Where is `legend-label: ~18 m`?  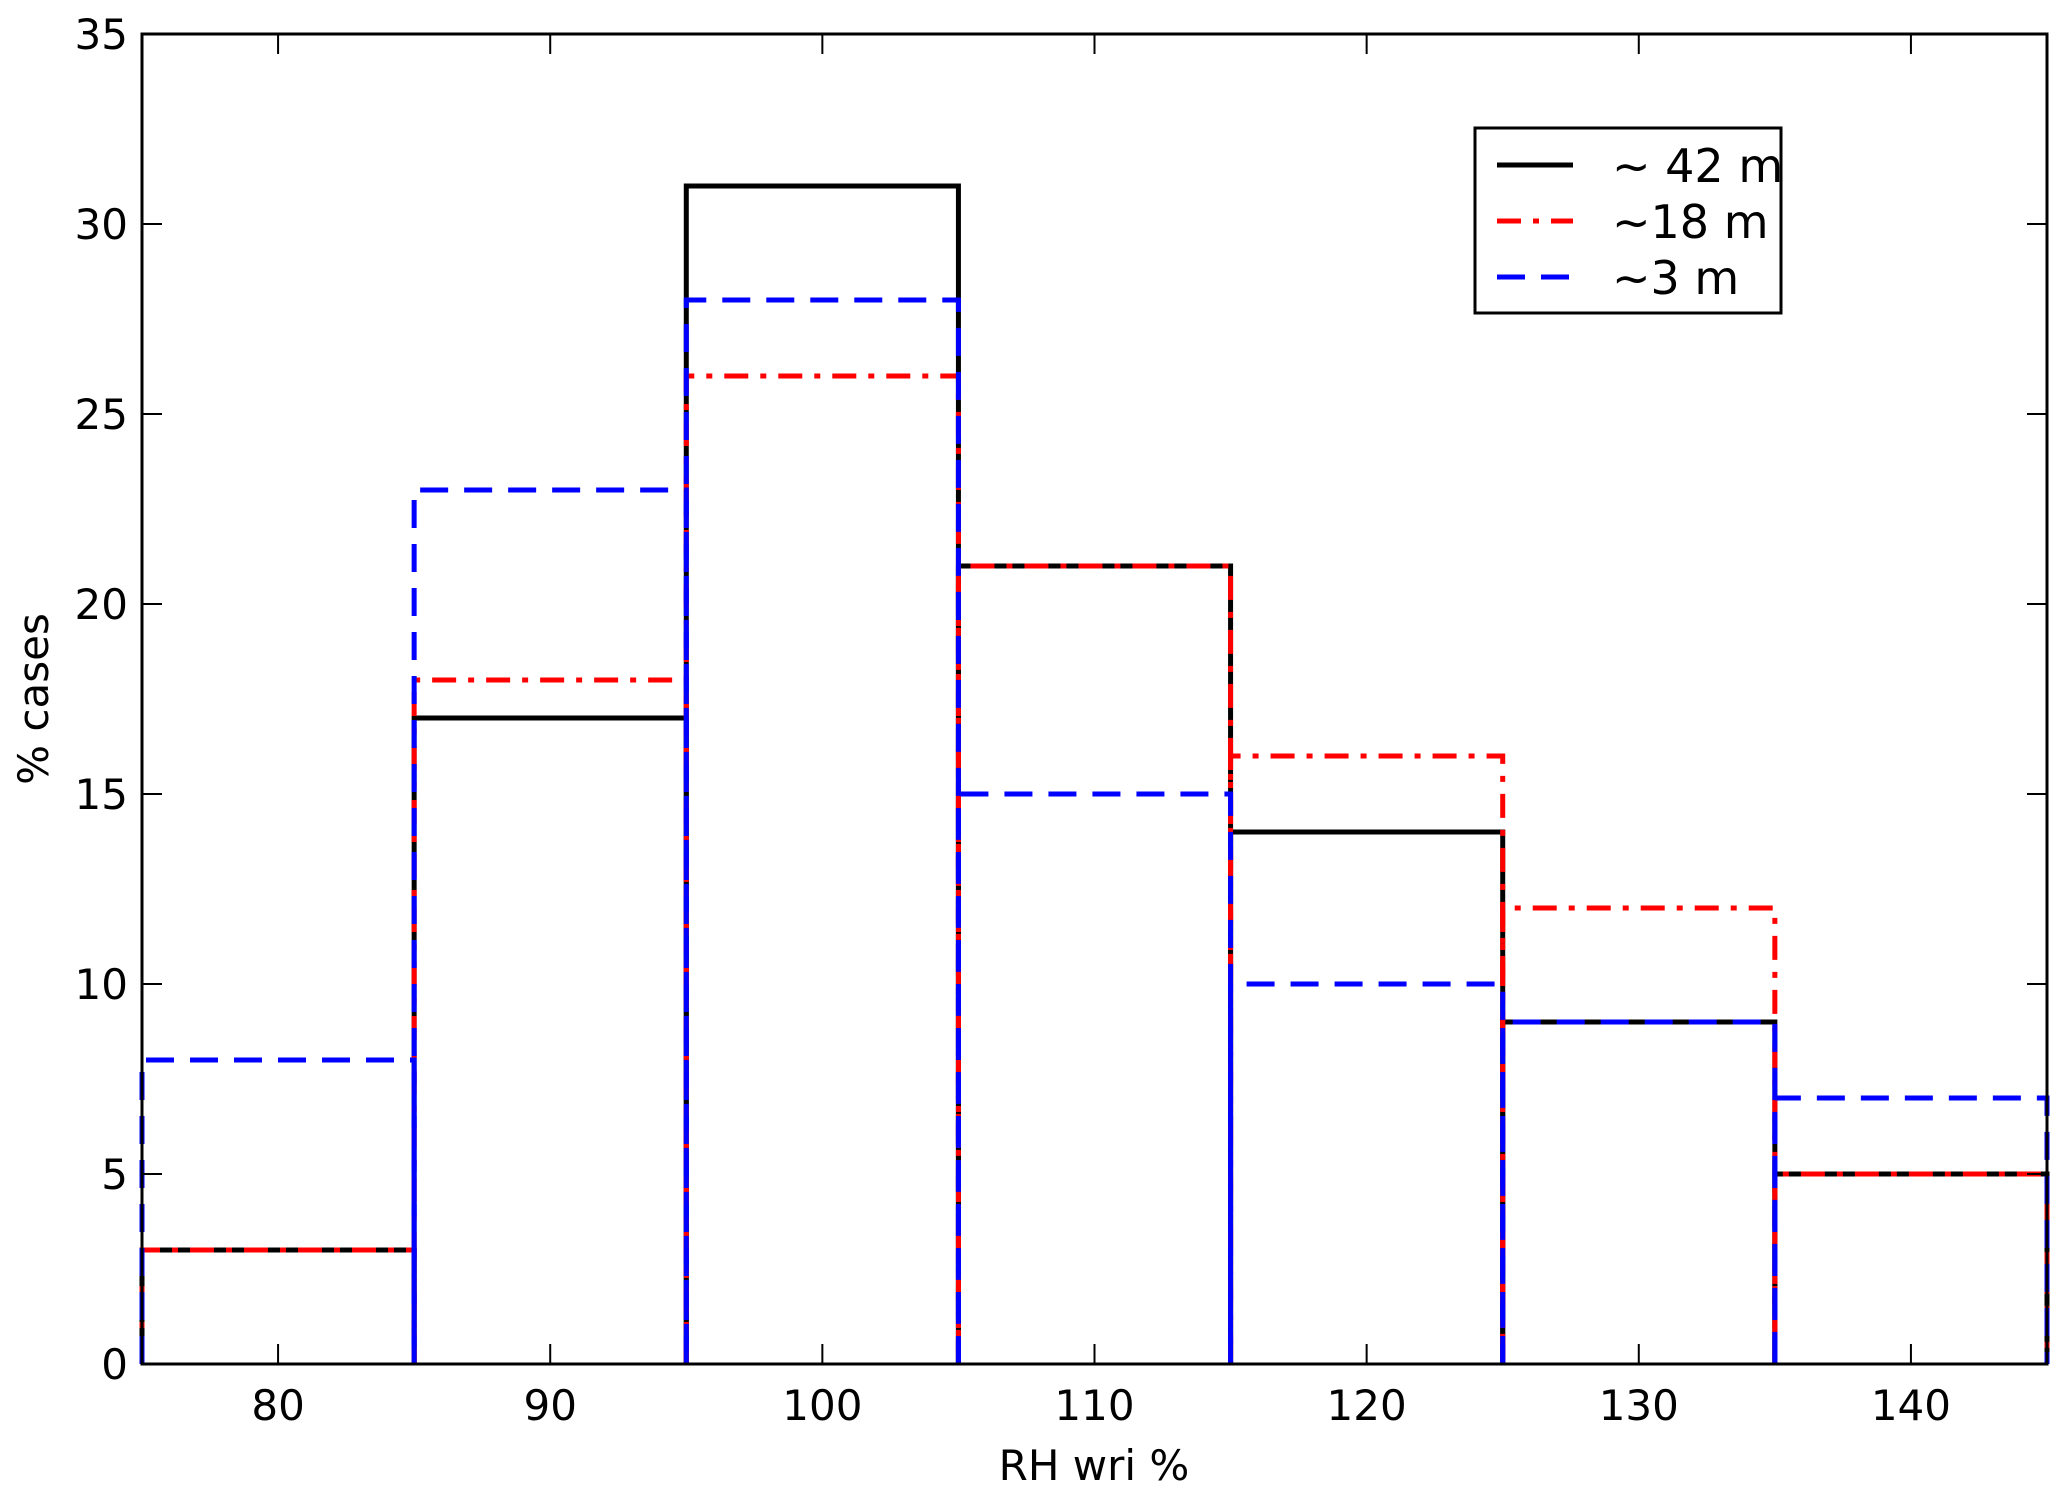
legend-label: ~18 m is located at coordinates (1690, 222).